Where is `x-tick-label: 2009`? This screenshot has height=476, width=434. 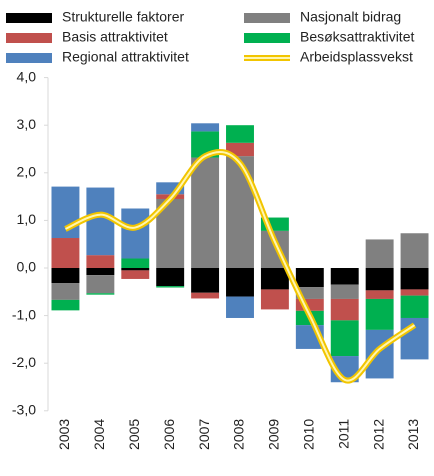
x-tick-label: 2009 is located at coordinates (274, 434).